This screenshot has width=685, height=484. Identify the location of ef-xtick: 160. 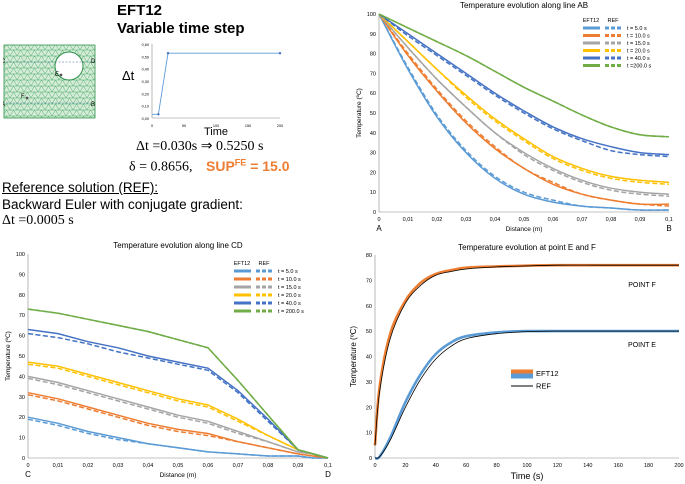
(618, 466).